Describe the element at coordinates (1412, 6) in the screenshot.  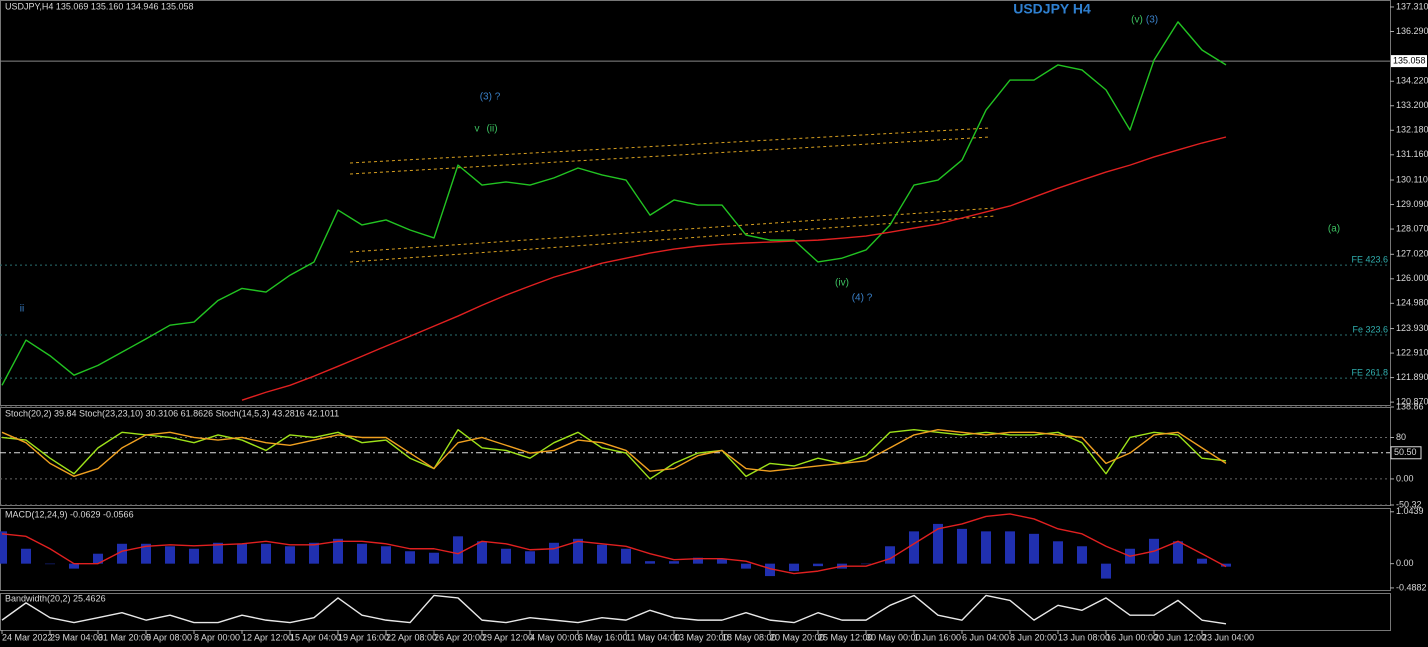
I see `y-tick-label: 137.310` at that location.